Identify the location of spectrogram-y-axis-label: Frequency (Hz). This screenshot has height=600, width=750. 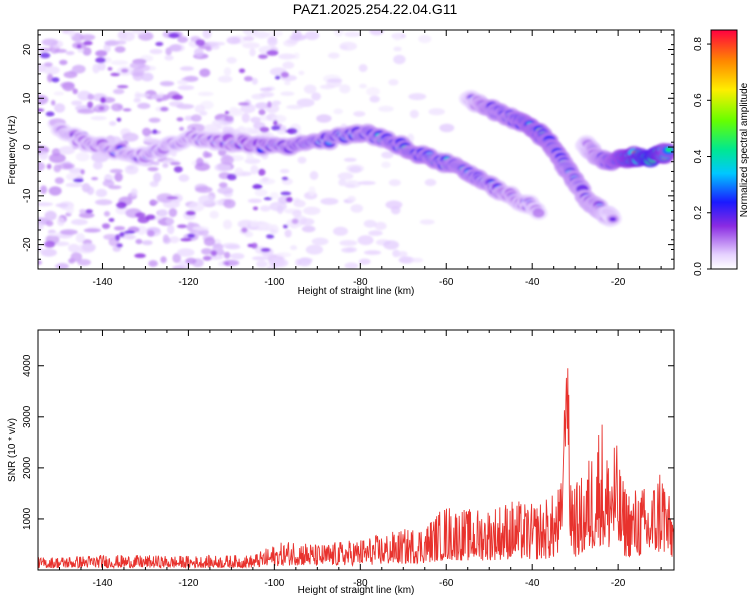
(12, 150).